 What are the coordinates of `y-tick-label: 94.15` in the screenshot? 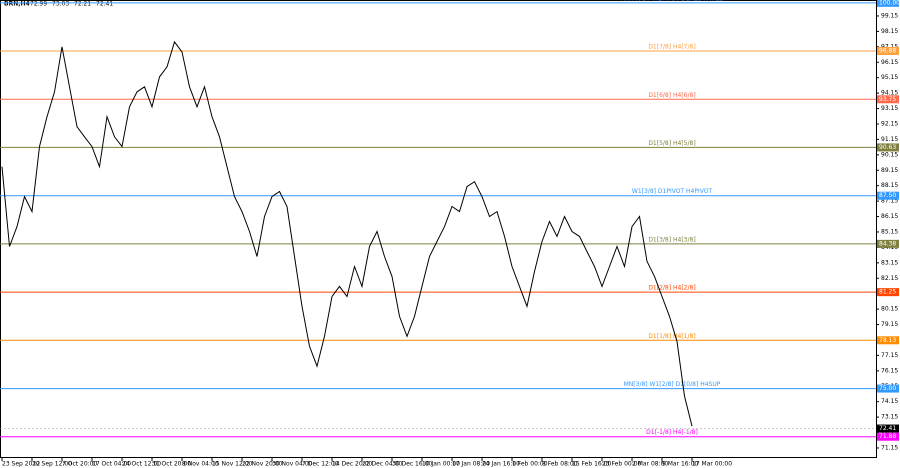 It's located at (889, 93).